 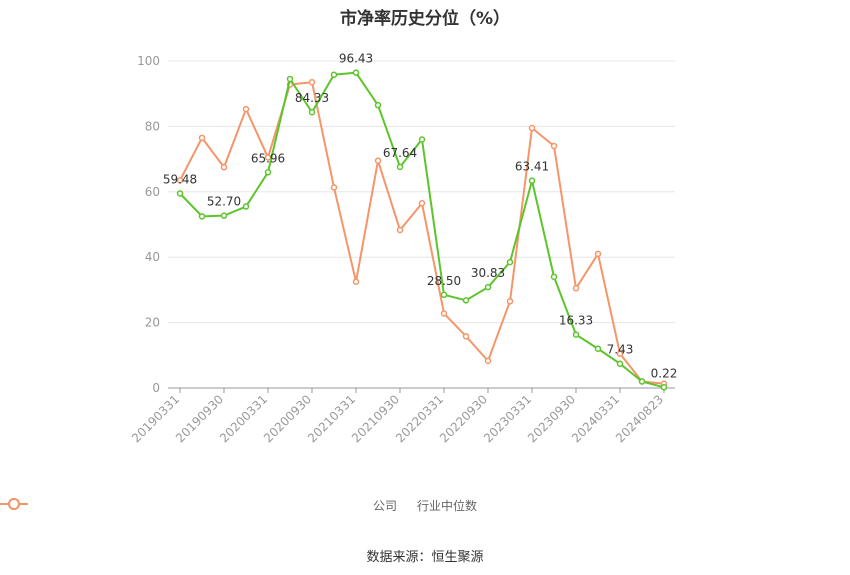 What do you see at coordinates (198, 505) in the screenshot?
I see `legend-item-company: 公司` at bounding box center [198, 505].